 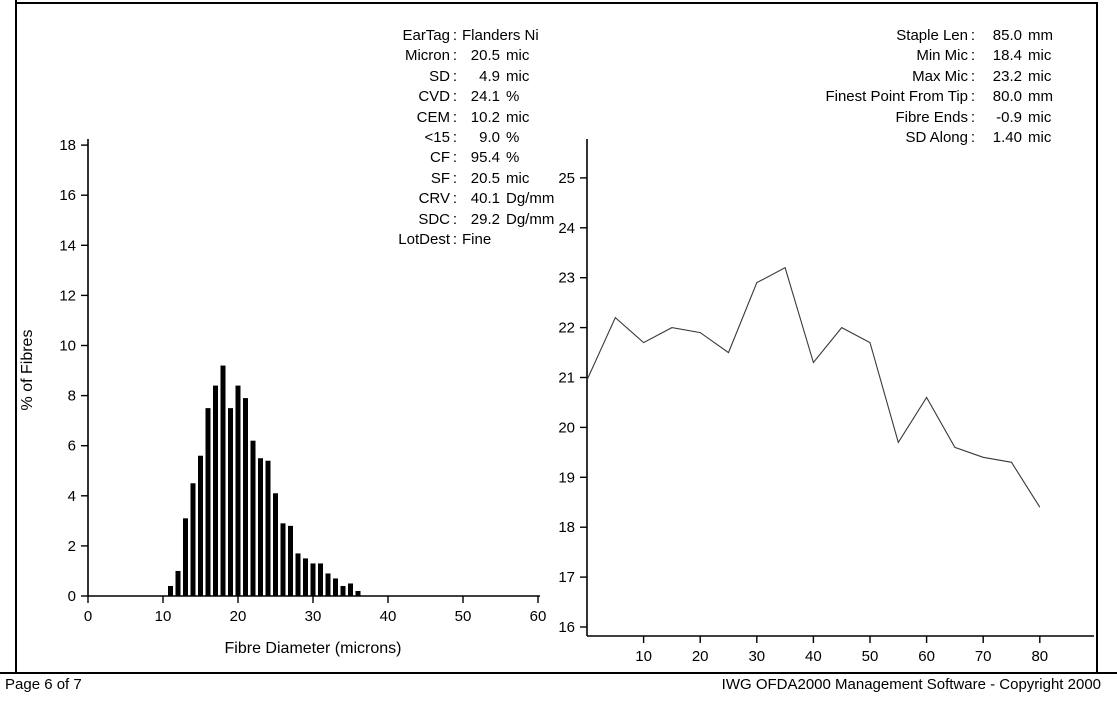 What do you see at coordinates (163, 616) in the screenshot?
I see `axis-tick-label: 10` at bounding box center [163, 616].